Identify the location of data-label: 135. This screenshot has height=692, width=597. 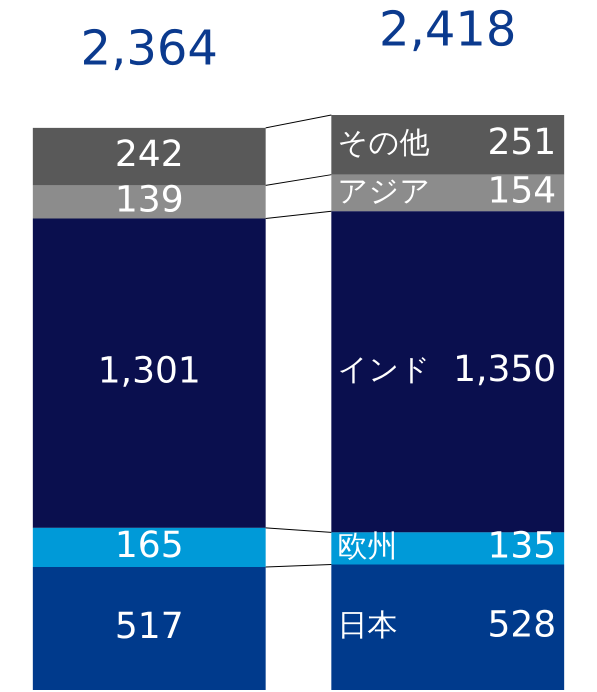
(521, 546).